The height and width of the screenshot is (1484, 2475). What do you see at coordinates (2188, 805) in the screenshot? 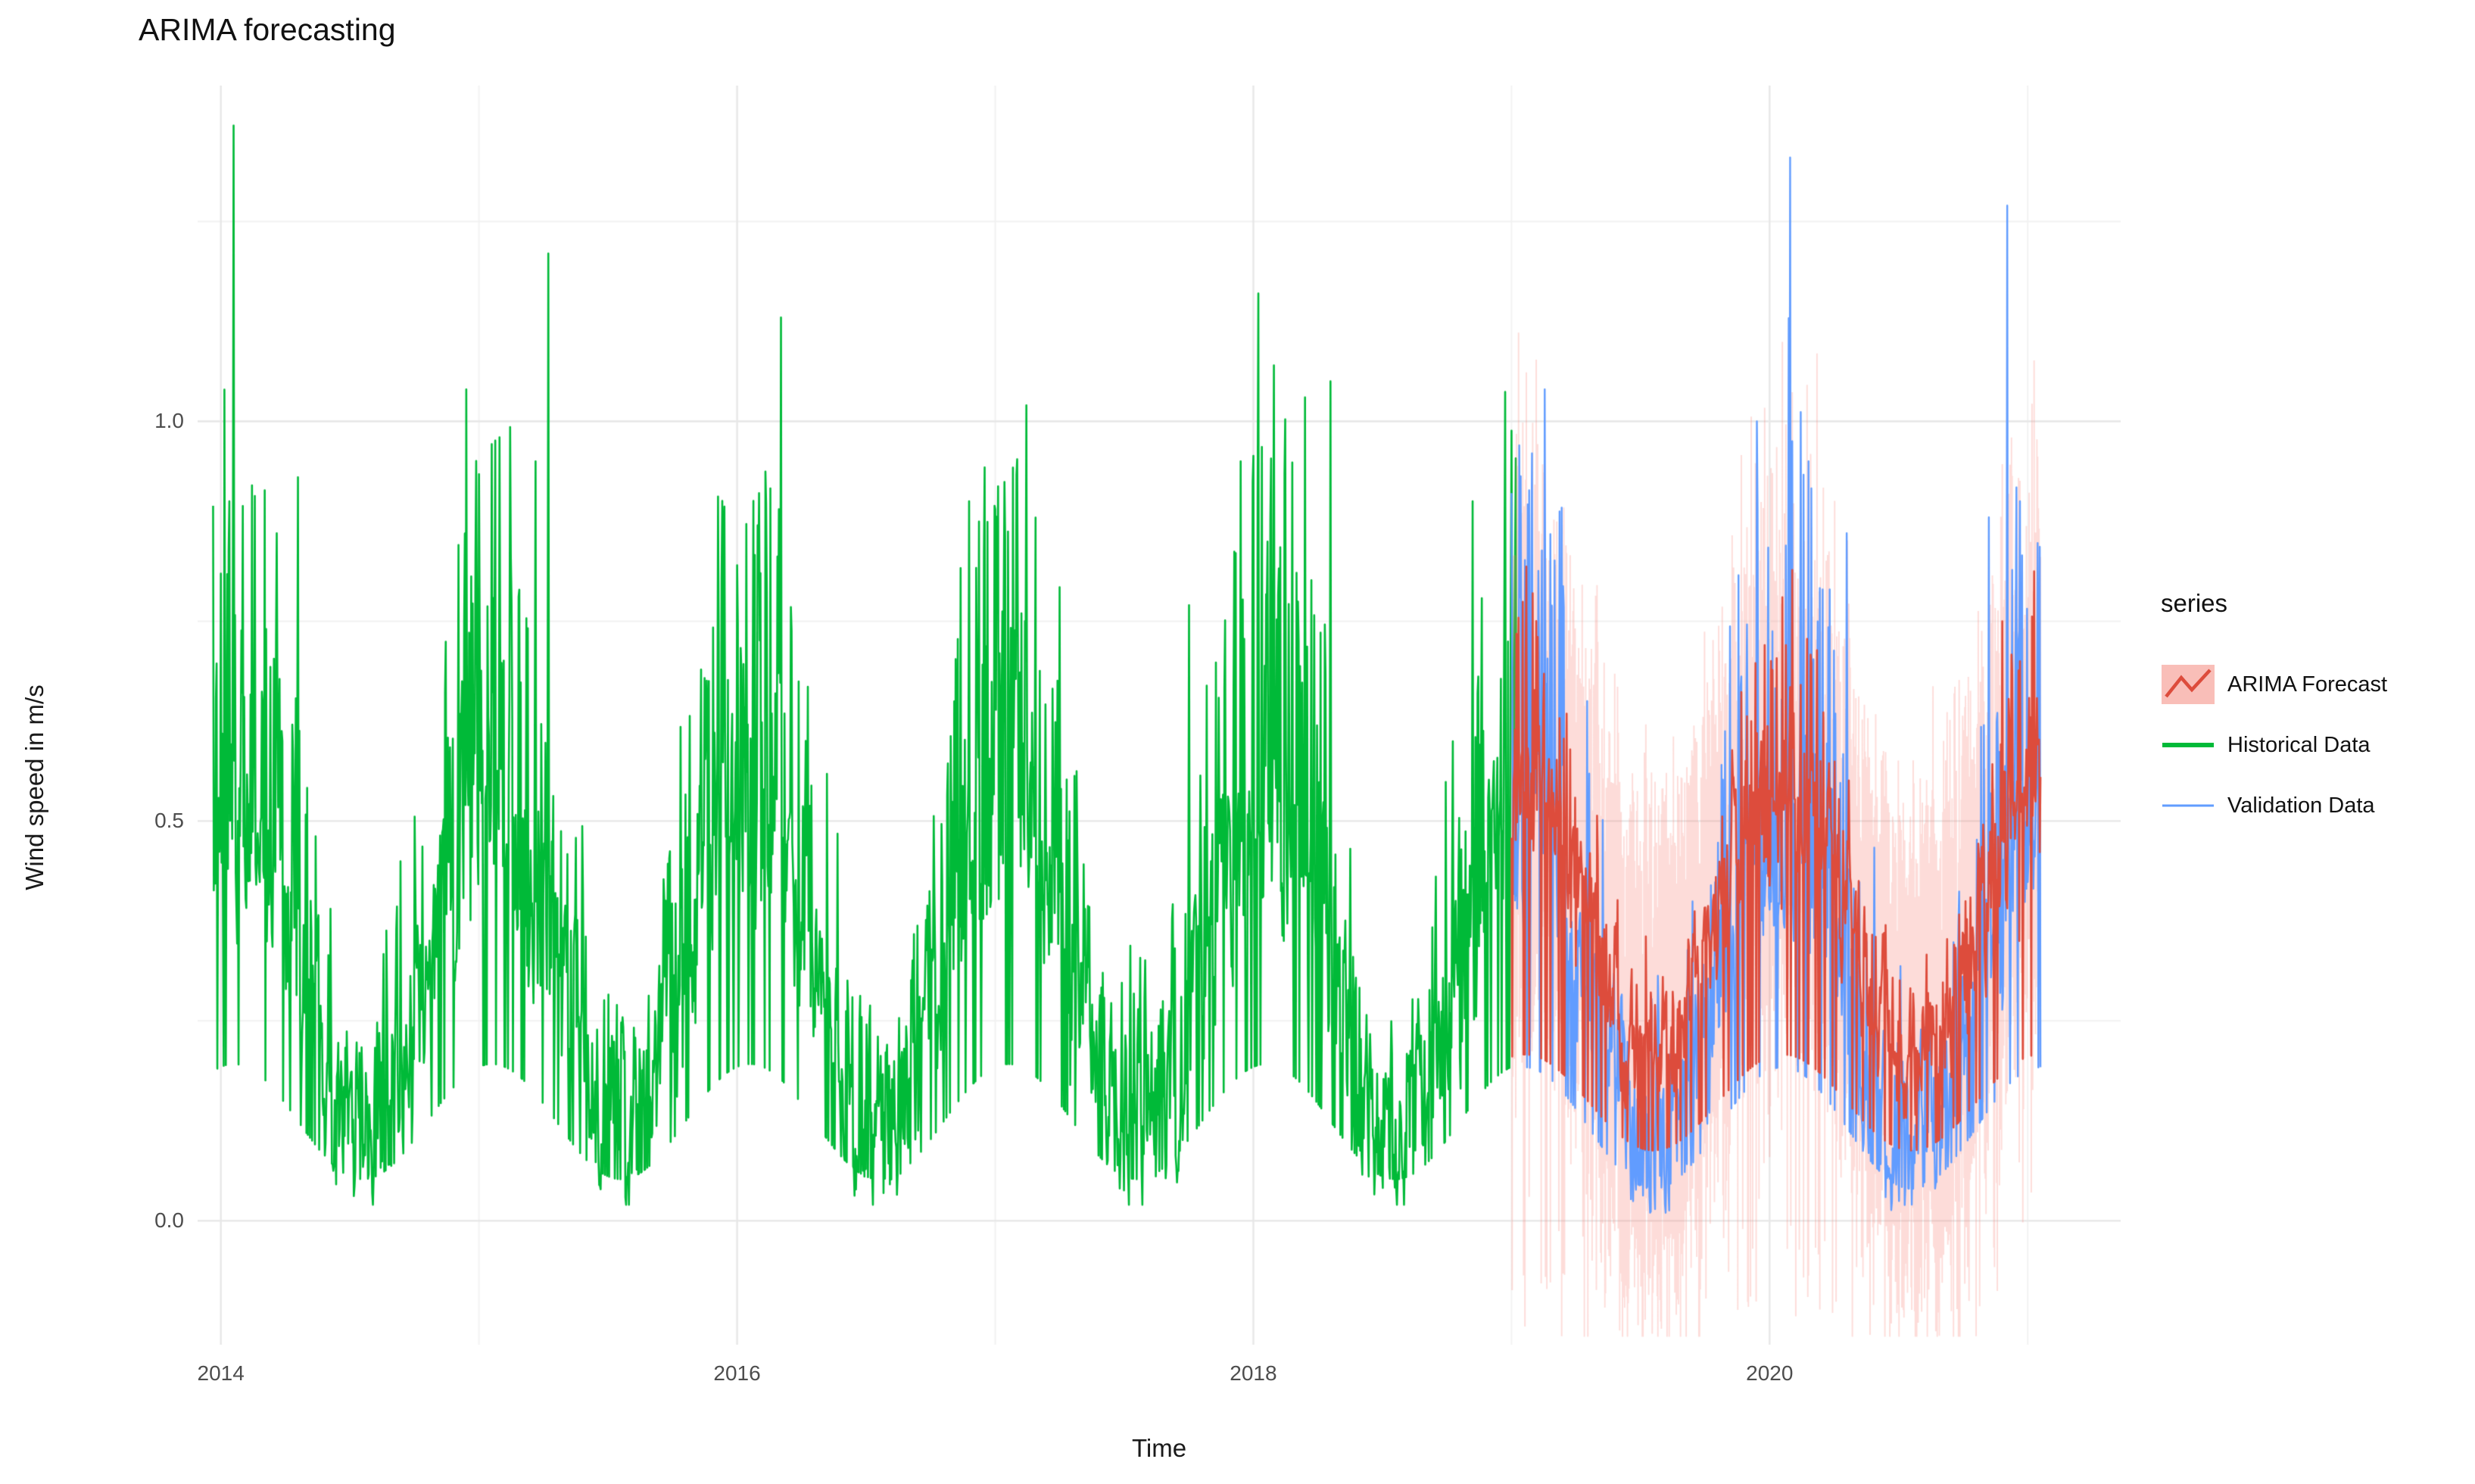
I see `validation-data-key-icon` at bounding box center [2188, 805].